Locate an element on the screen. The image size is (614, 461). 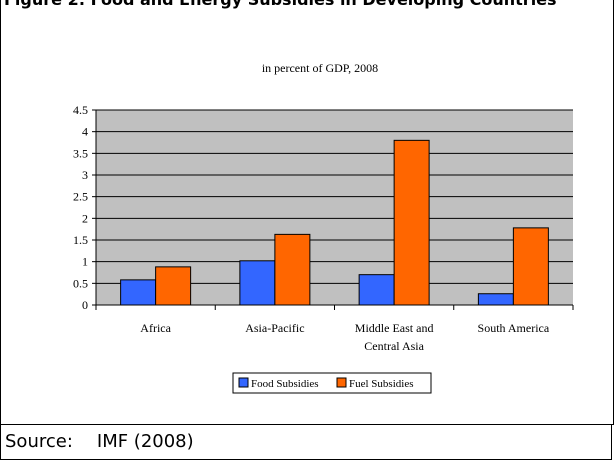
y-tick-label: 0 is located at coordinates (85, 305).